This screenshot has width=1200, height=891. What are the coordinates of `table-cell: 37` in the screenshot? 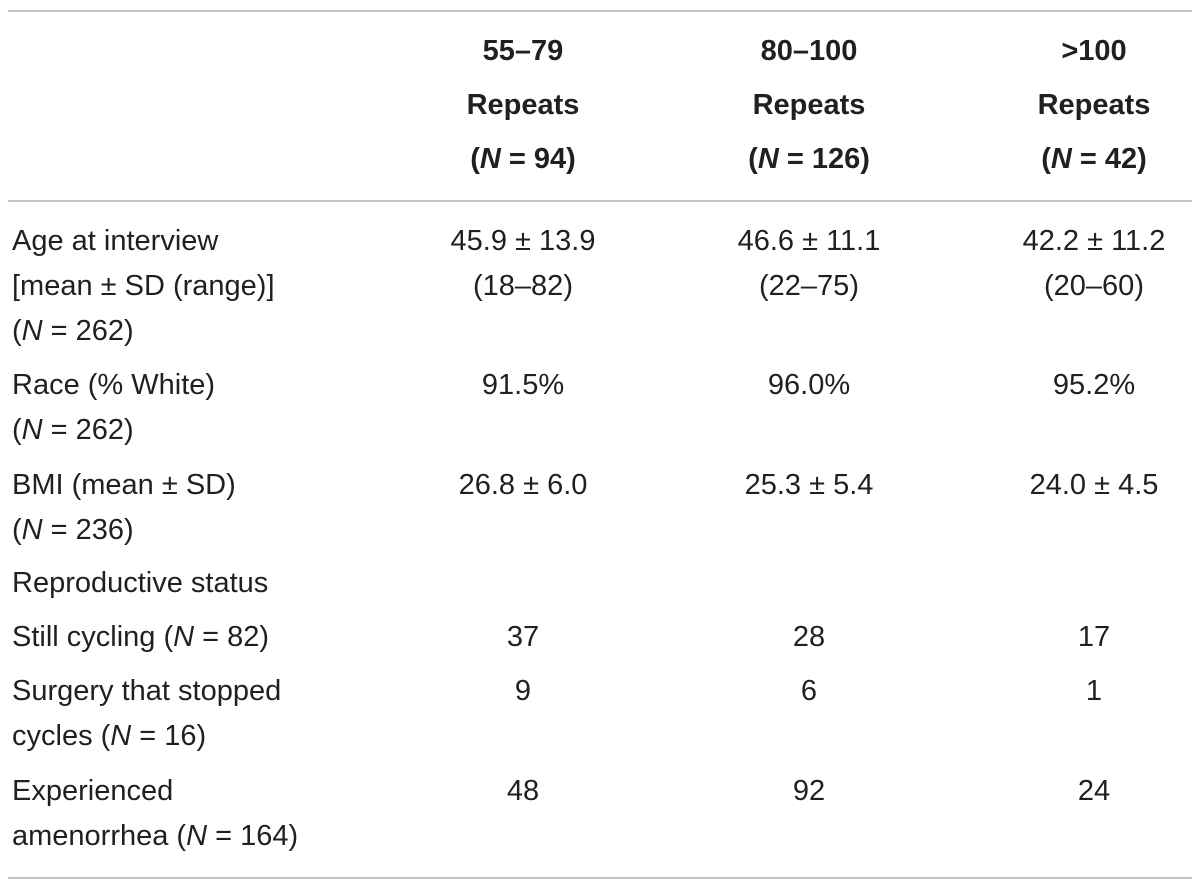 It's located at (523, 637).